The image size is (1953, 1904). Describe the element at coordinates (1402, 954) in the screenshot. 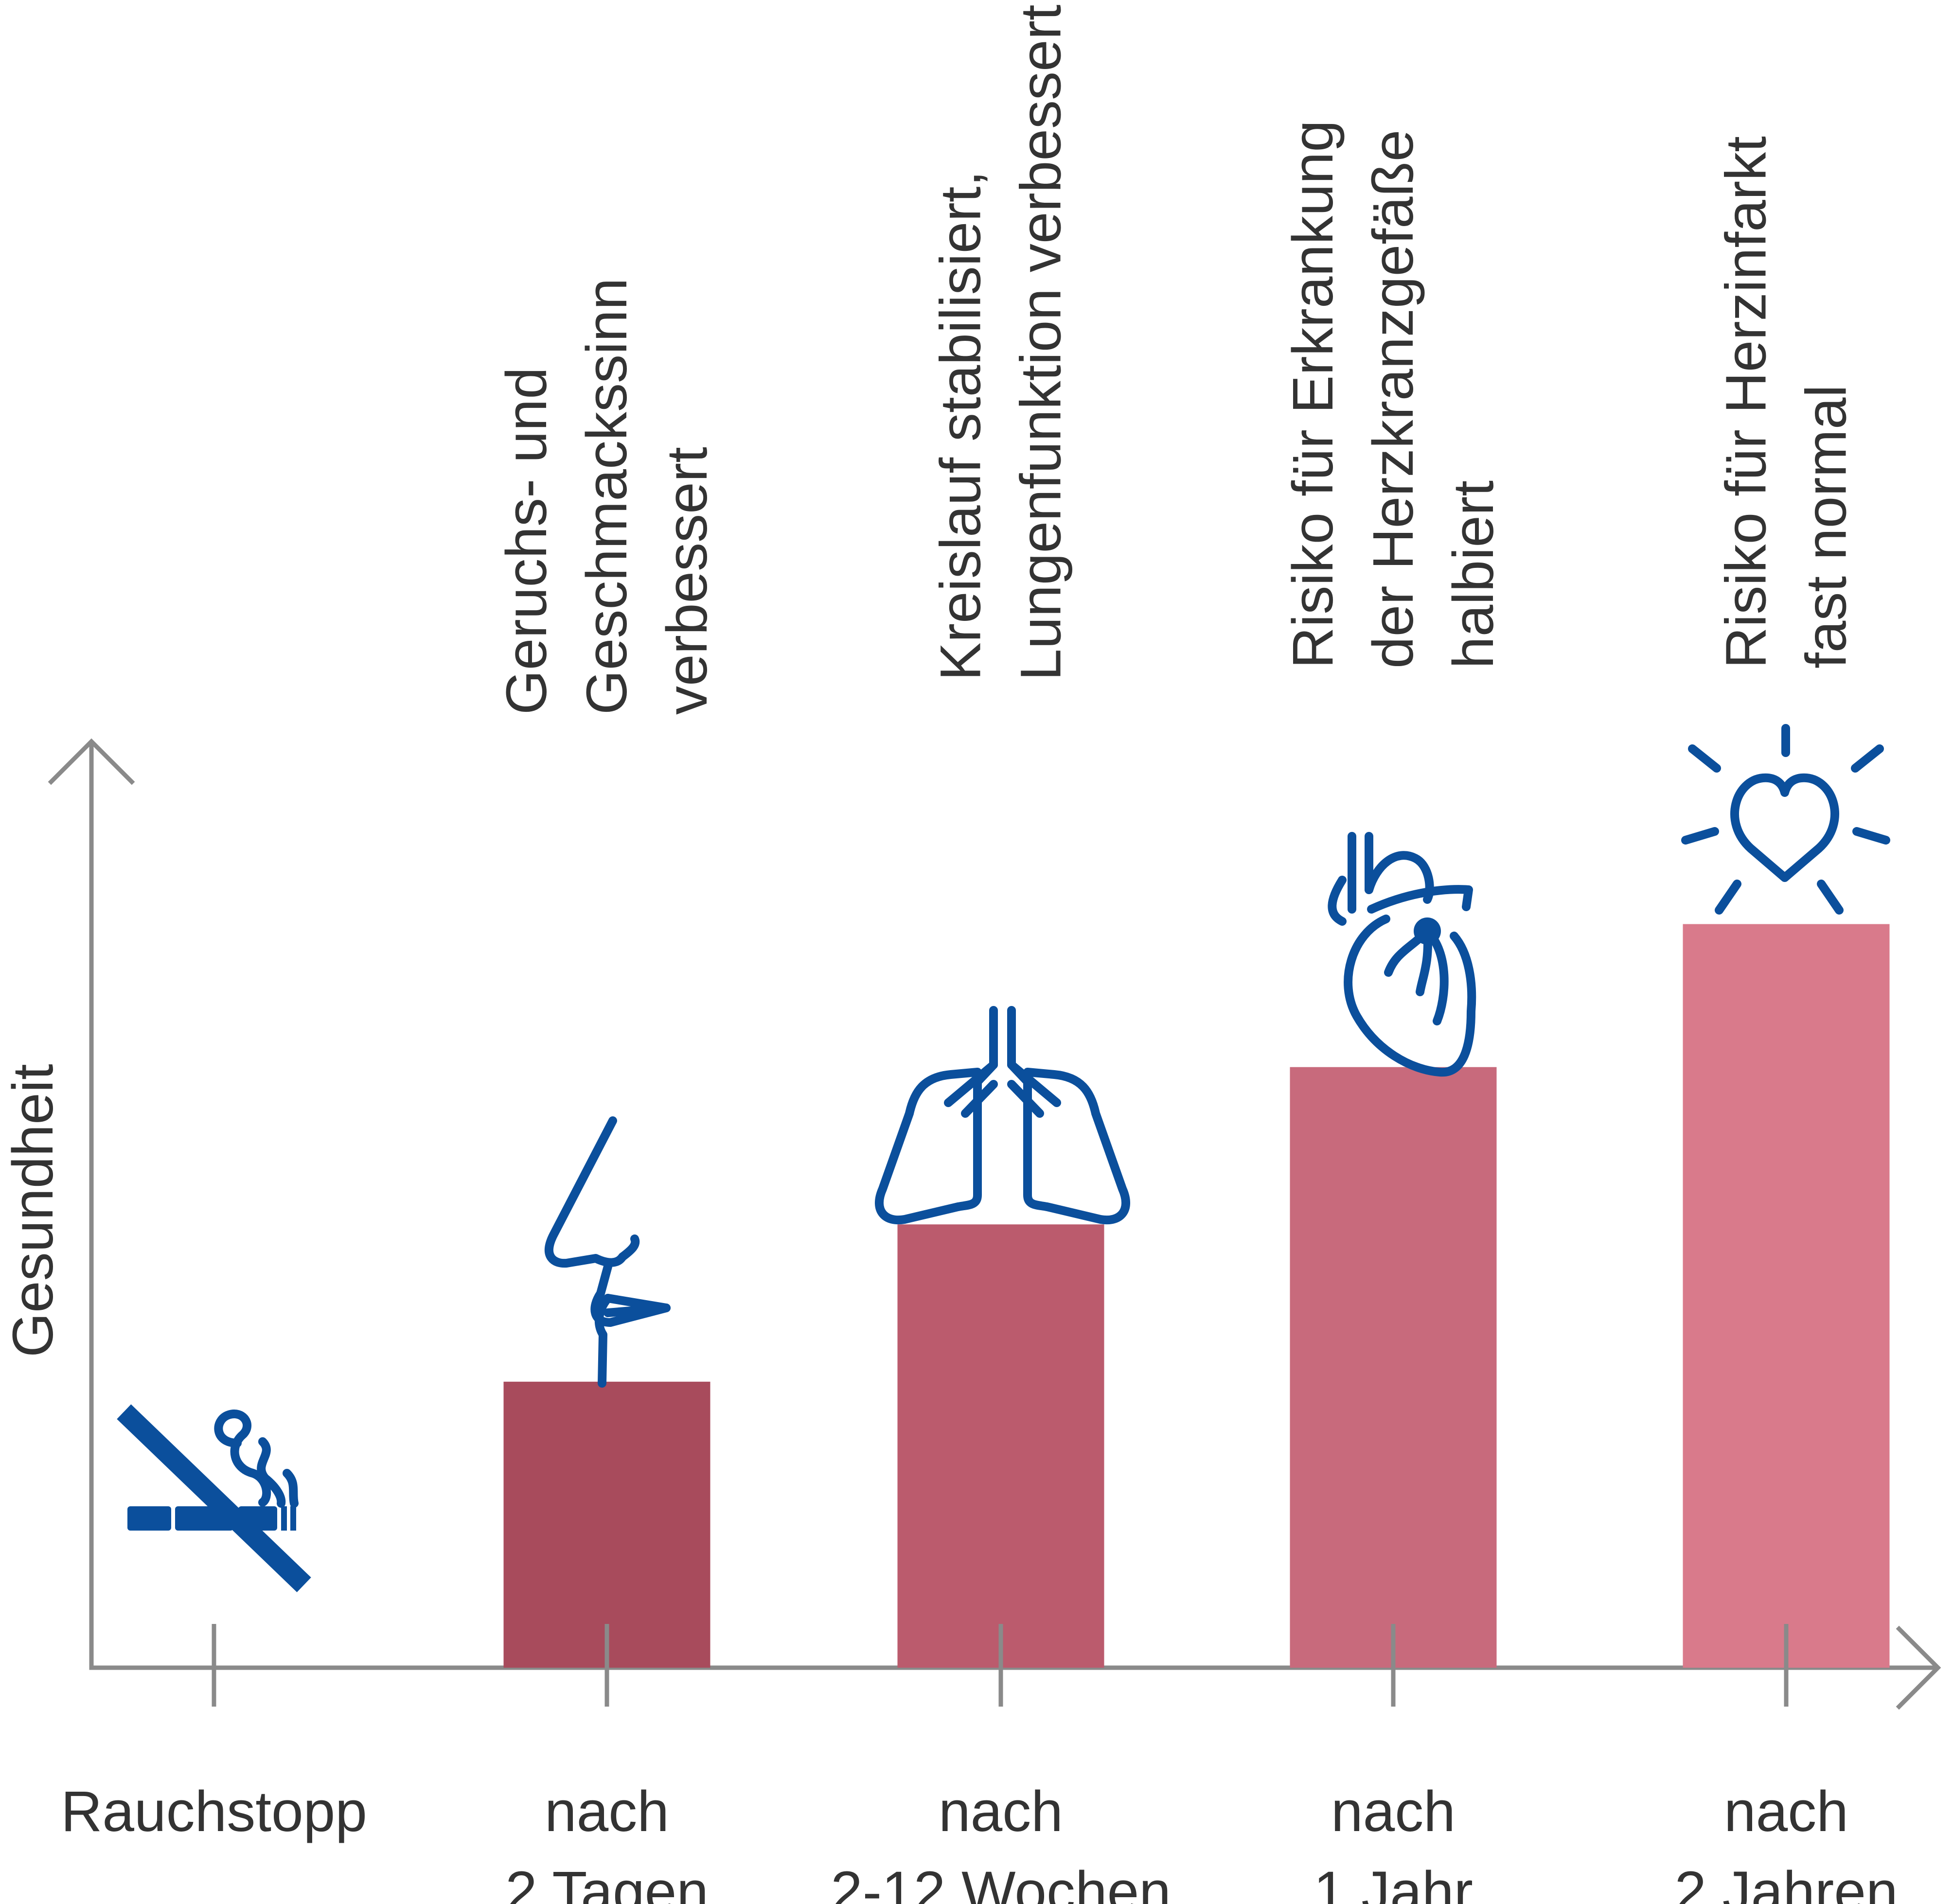

I see `heart-anatomy-icon` at that location.